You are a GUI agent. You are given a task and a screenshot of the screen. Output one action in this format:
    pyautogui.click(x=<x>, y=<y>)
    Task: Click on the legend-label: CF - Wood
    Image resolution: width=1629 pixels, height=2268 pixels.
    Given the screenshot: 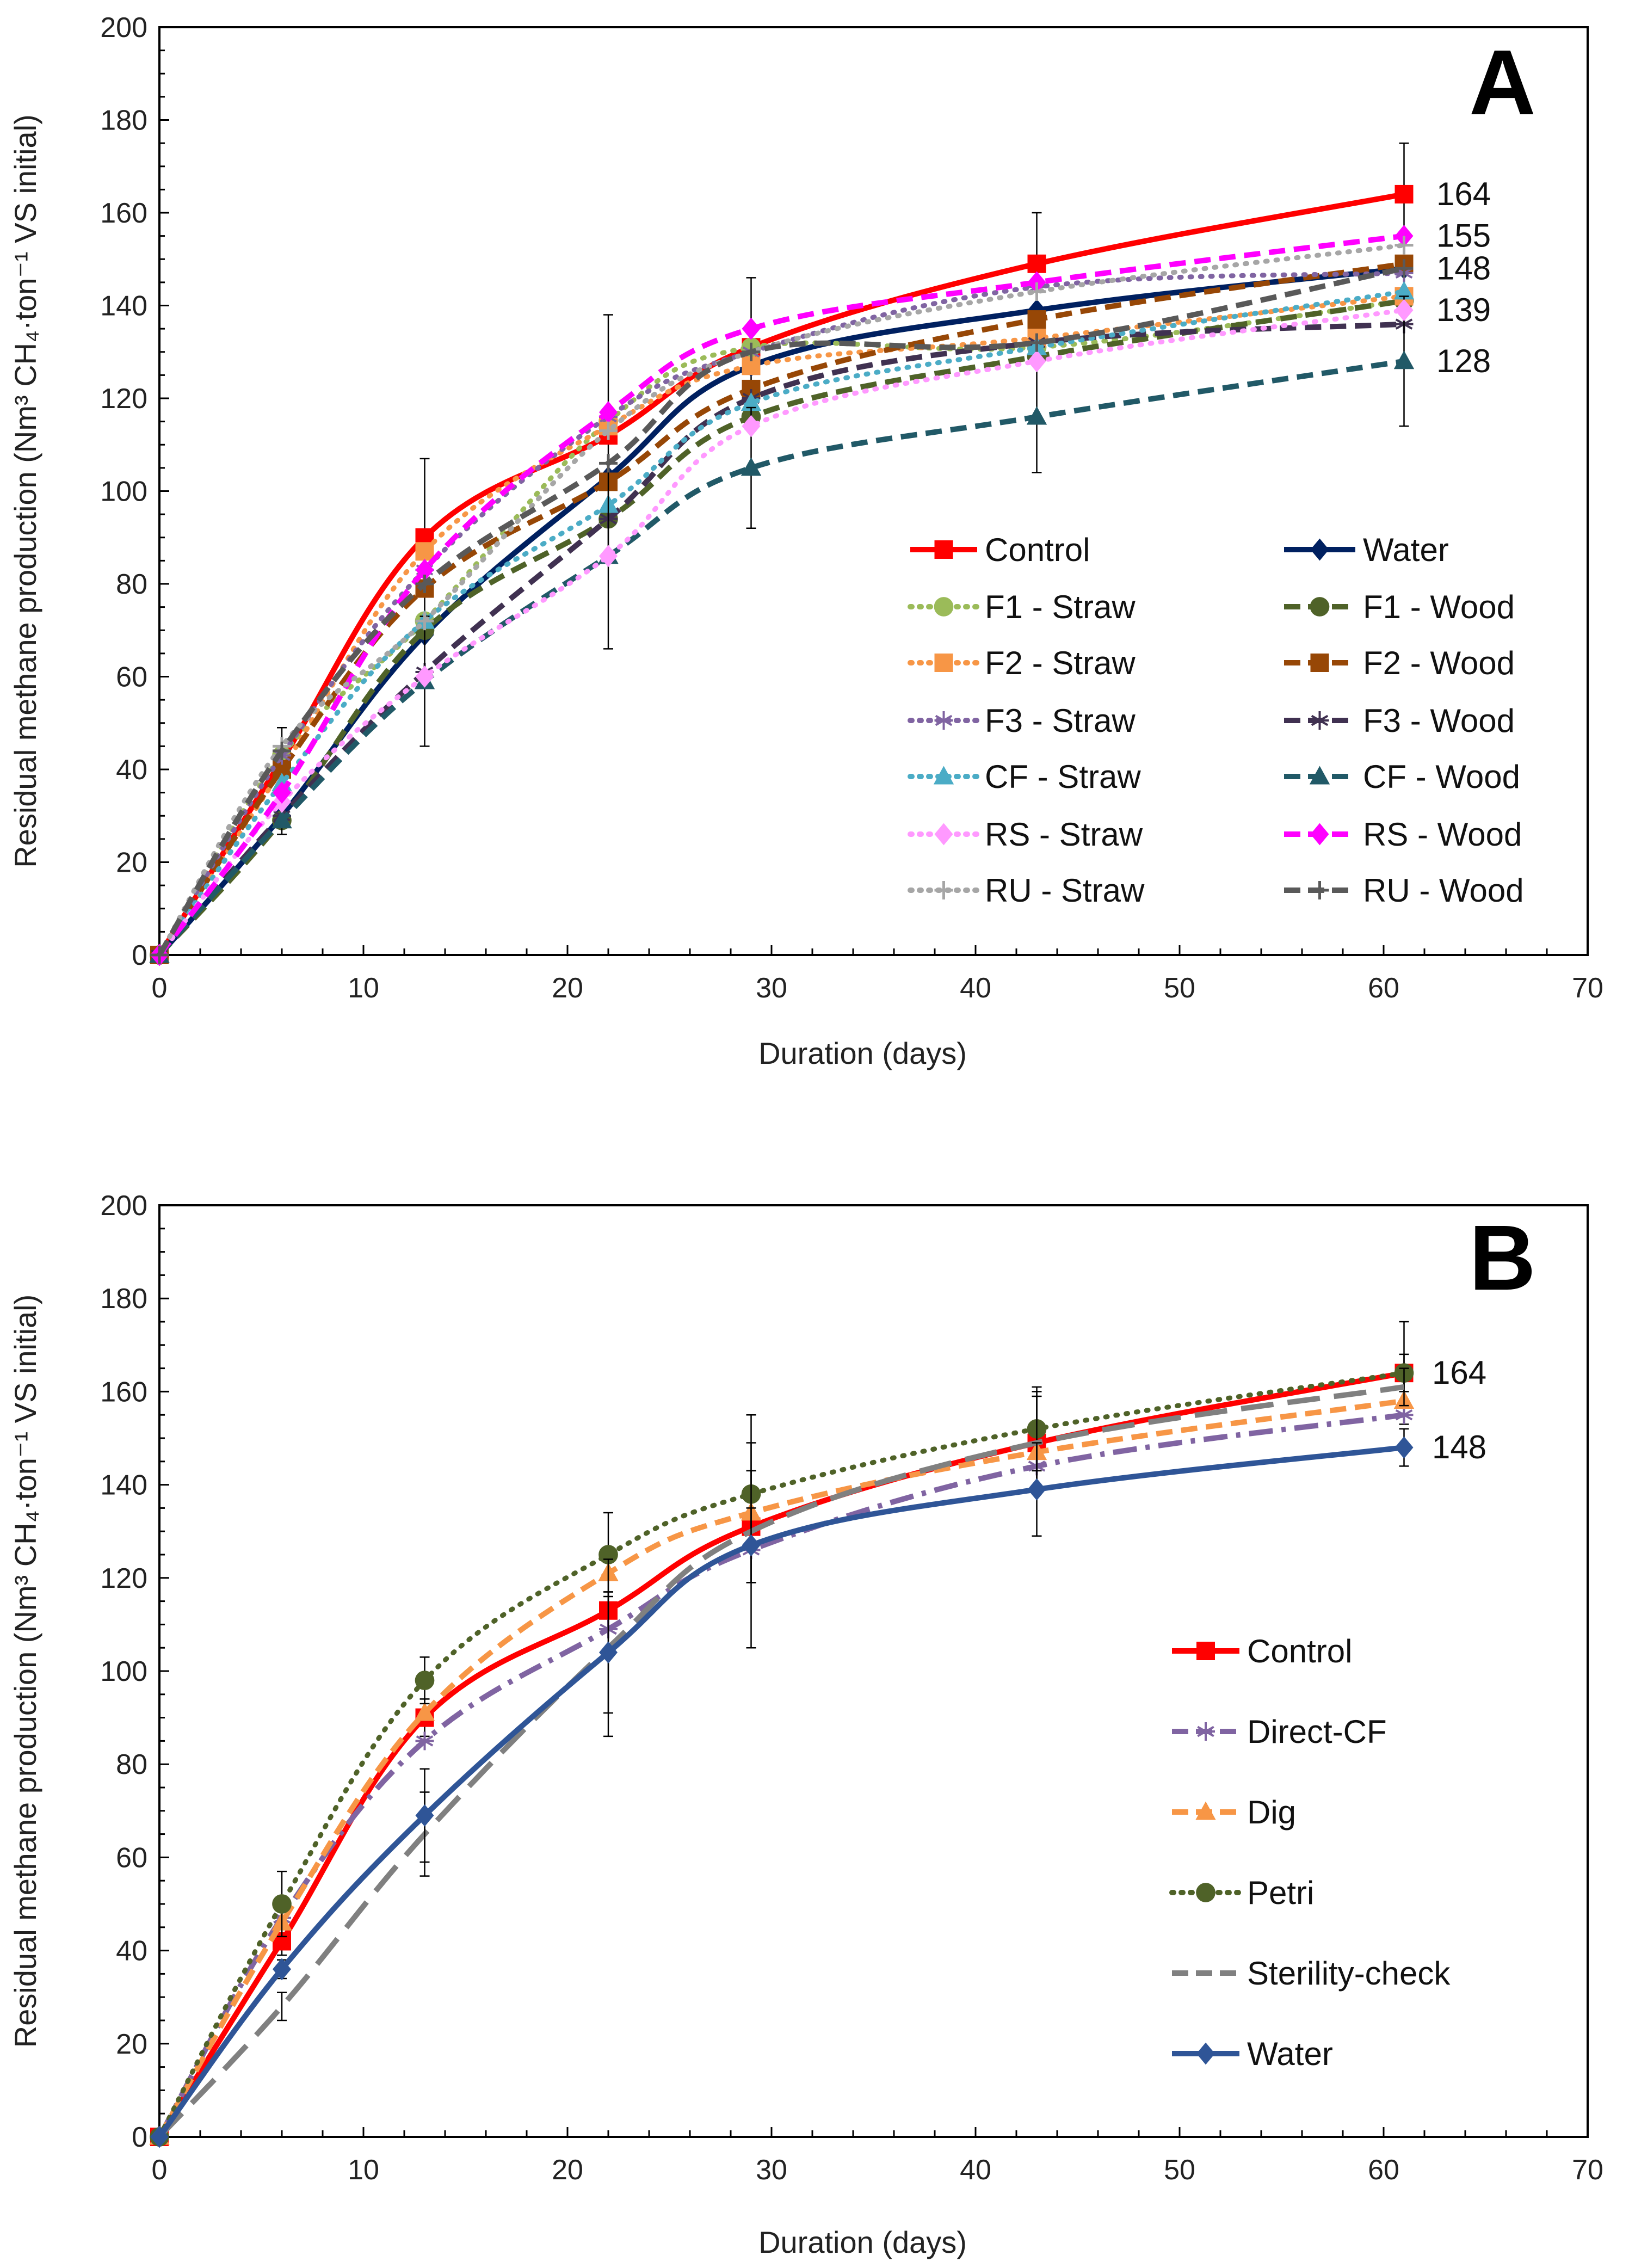 What is the action you would take?
    pyautogui.click(x=1441, y=777)
    